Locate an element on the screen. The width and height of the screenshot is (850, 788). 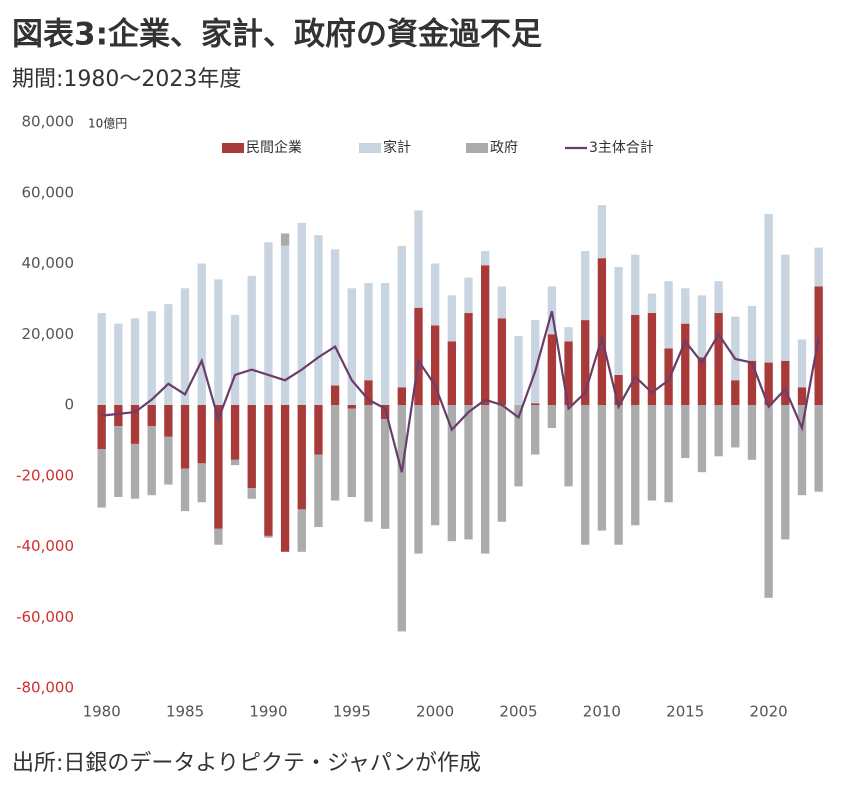
y-tick-label: 20,000 is located at coordinates (48, 334).